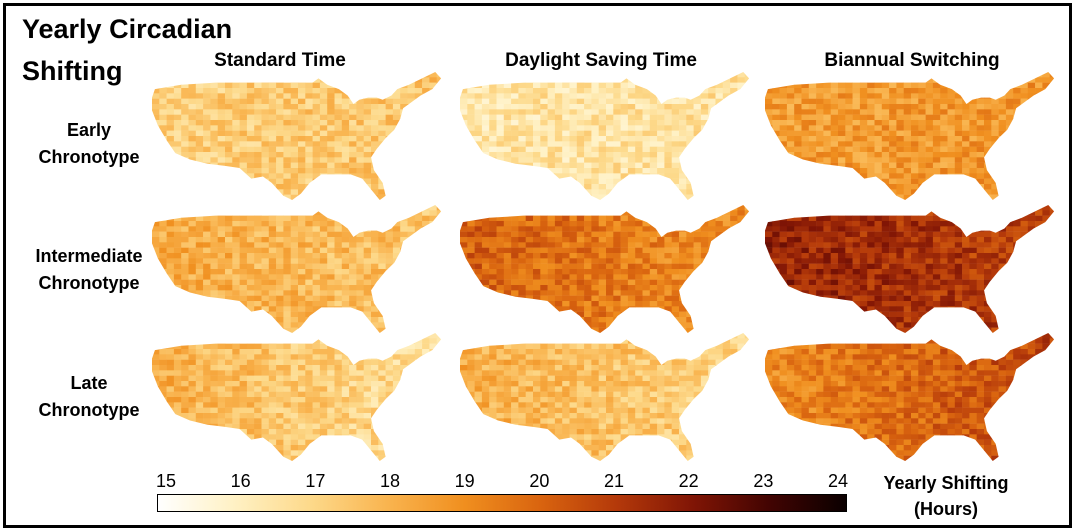  I want to click on figure-title: Yearly Circadian Shifting, so click(127, 50).